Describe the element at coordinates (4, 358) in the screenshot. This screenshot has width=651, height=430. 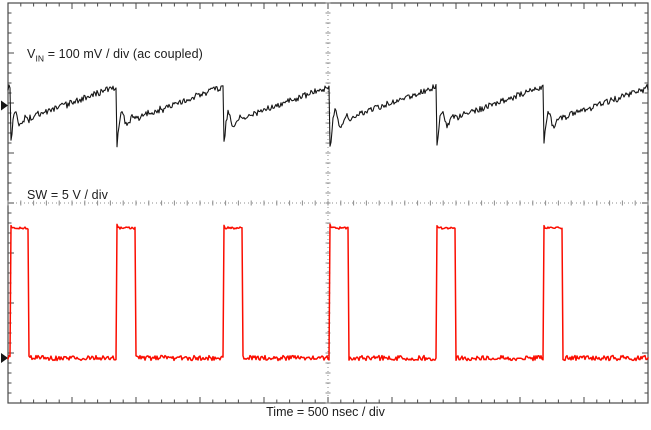
I see `ch2-position-arrow-icon` at that location.